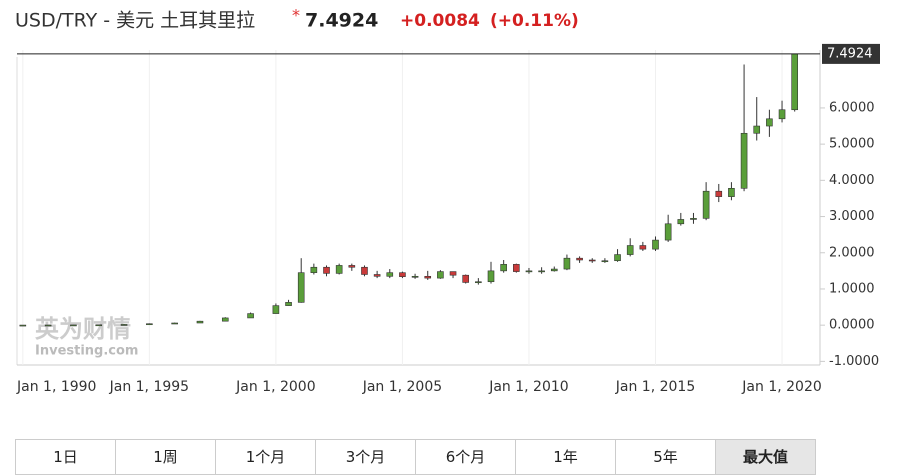 This screenshot has height=475, width=900. Describe the element at coordinates (56, 387) in the screenshot. I see `x-tick-label: Jan 1, 1990` at that location.